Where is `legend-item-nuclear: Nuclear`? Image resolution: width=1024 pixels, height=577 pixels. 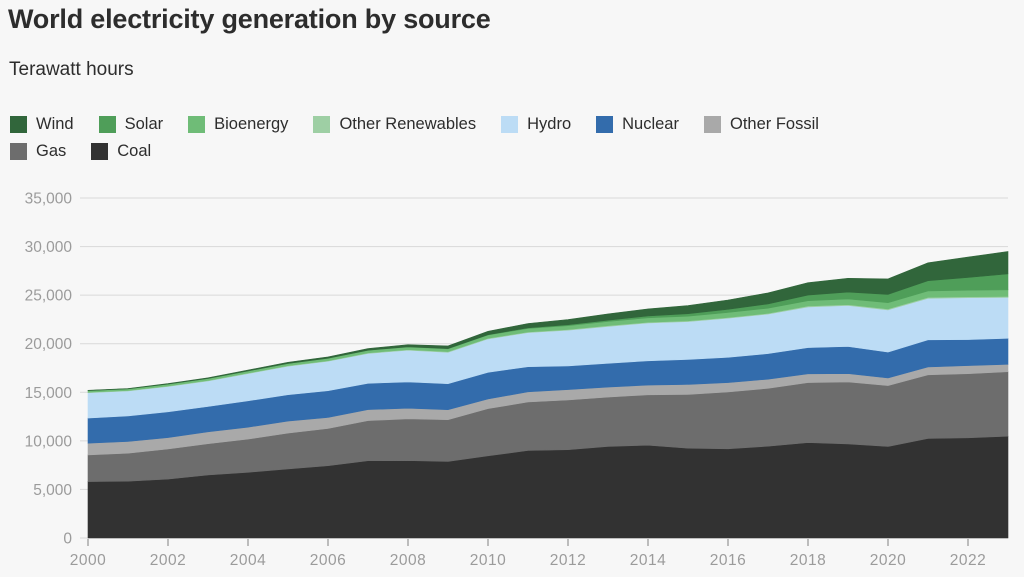 legend-item-nuclear: Nuclear is located at coordinates (637, 124).